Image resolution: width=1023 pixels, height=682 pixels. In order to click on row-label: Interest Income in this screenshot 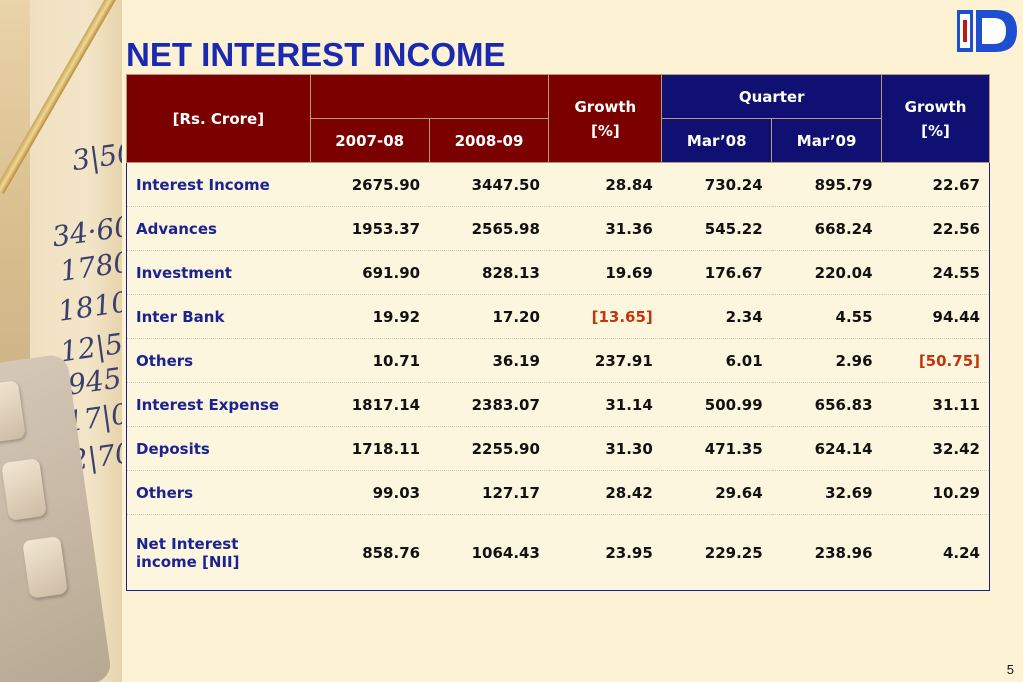, I will do `click(218, 184)`.